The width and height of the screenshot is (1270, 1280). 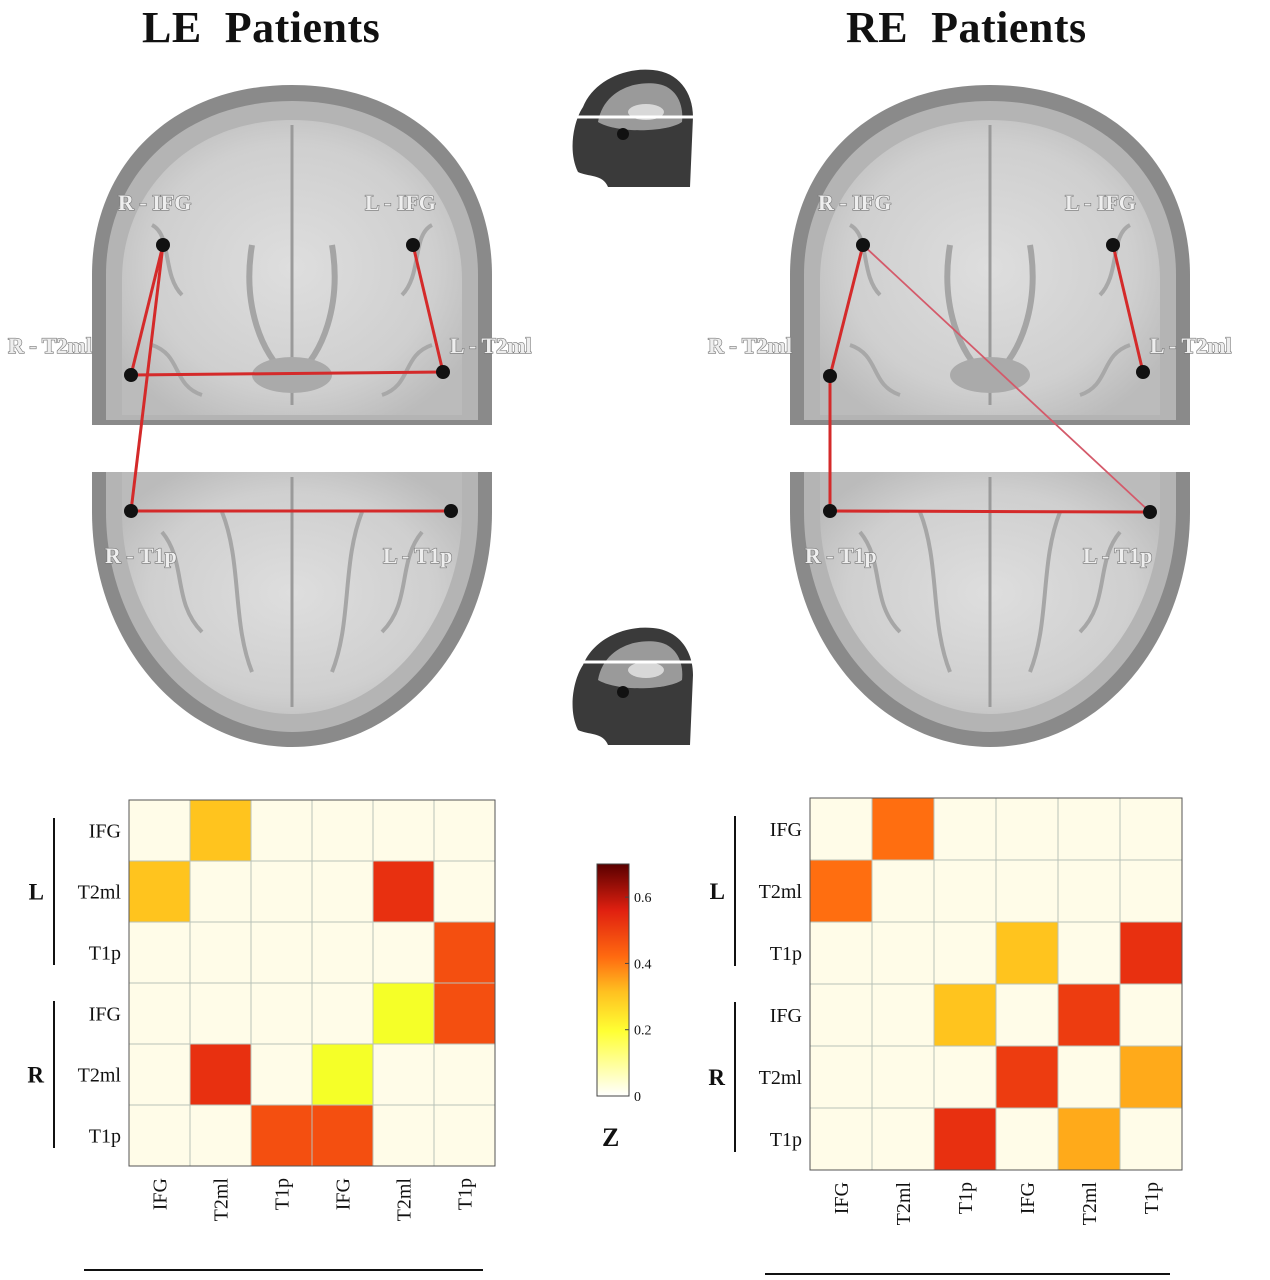 What do you see at coordinates (261, 27) in the screenshot?
I see `left-panel-title: LE Patients` at bounding box center [261, 27].